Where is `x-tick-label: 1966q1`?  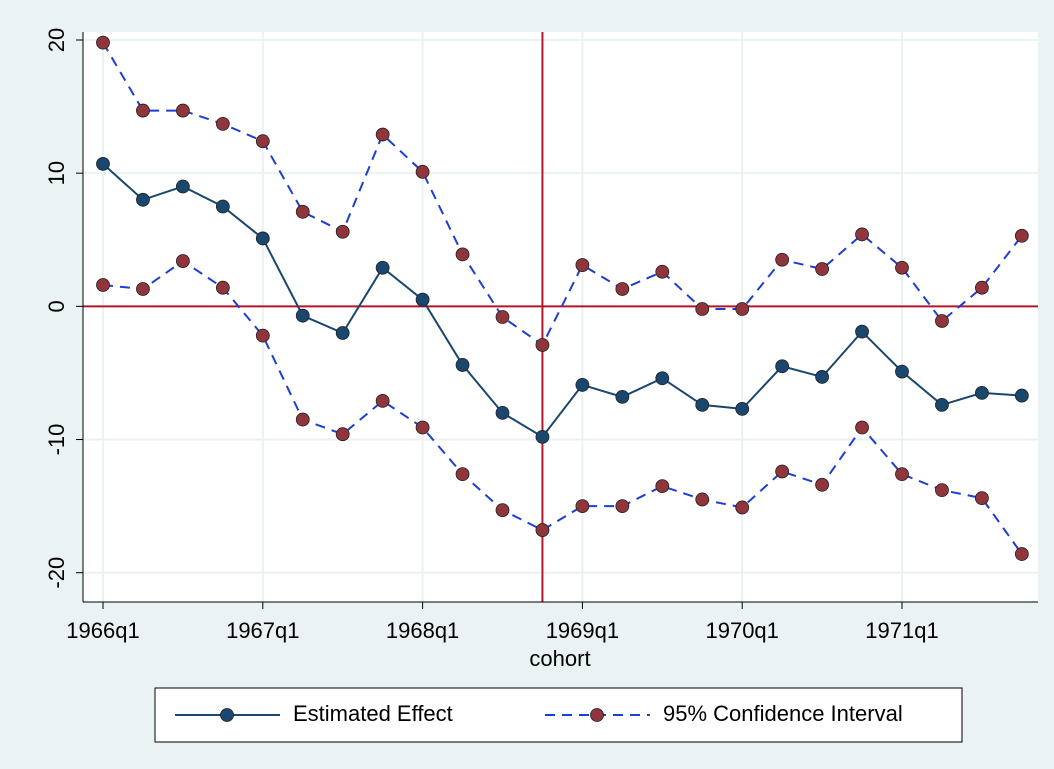
x-tick-label: 1966q1 is located at coordinates (102, 630).